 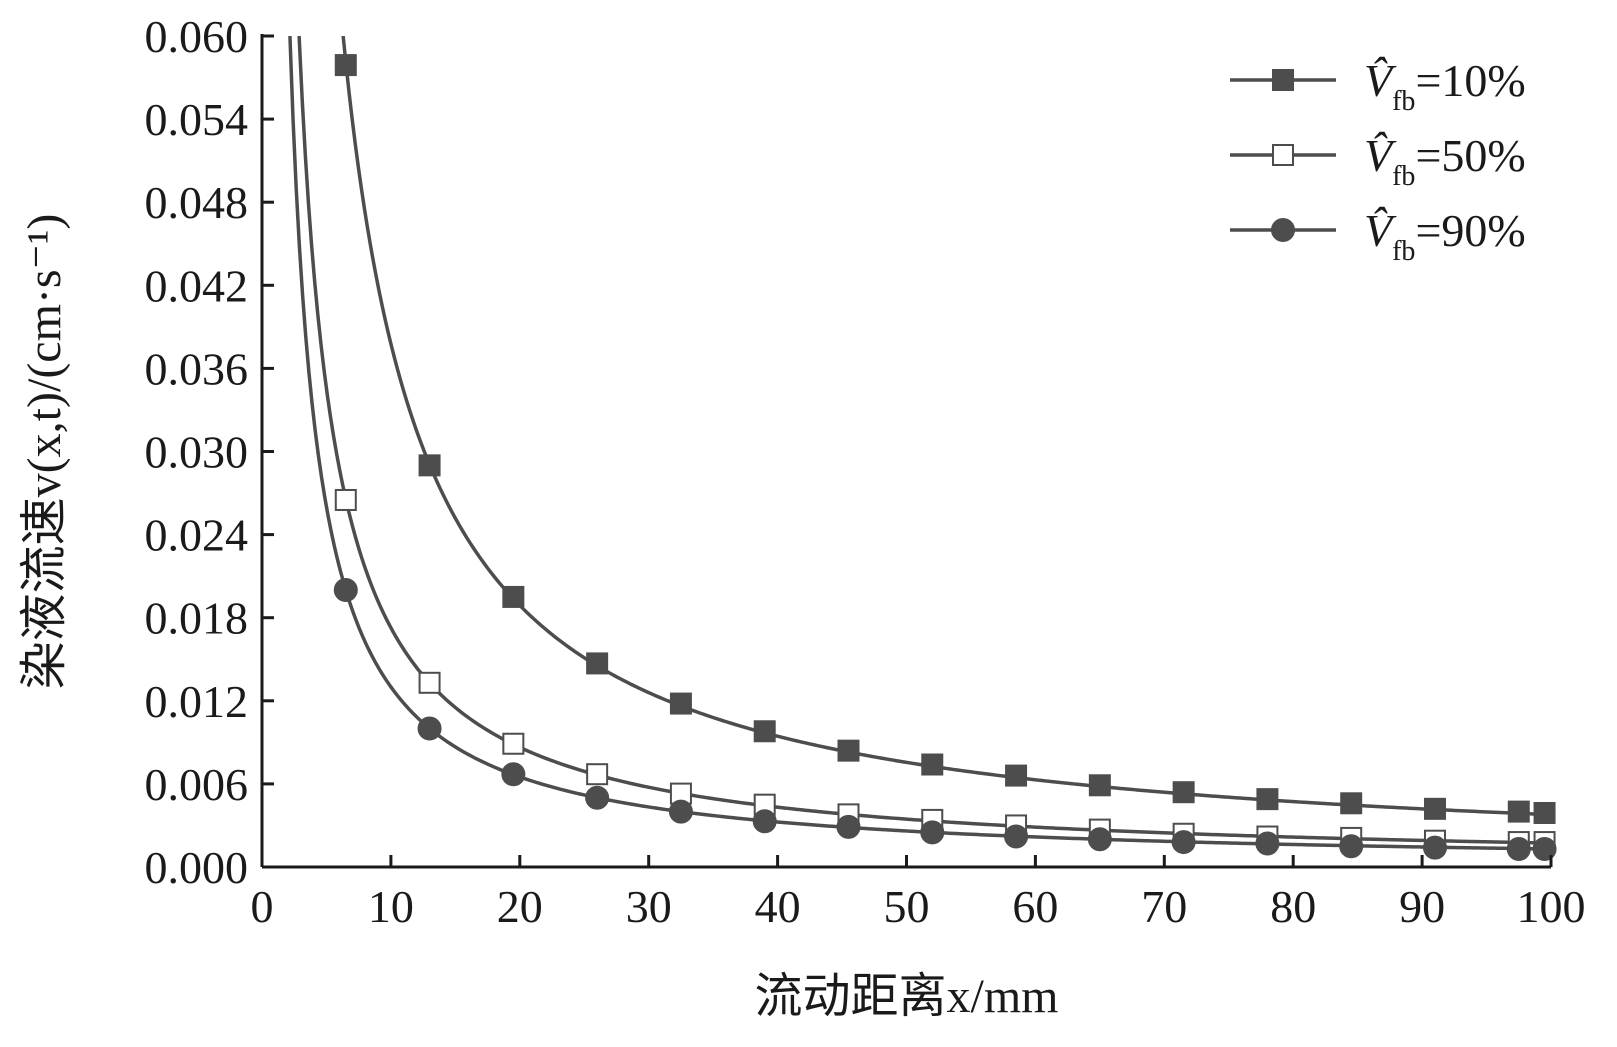 I want to click on legend-item-3: V̂fb=90%, so click(x=1378, y=236).